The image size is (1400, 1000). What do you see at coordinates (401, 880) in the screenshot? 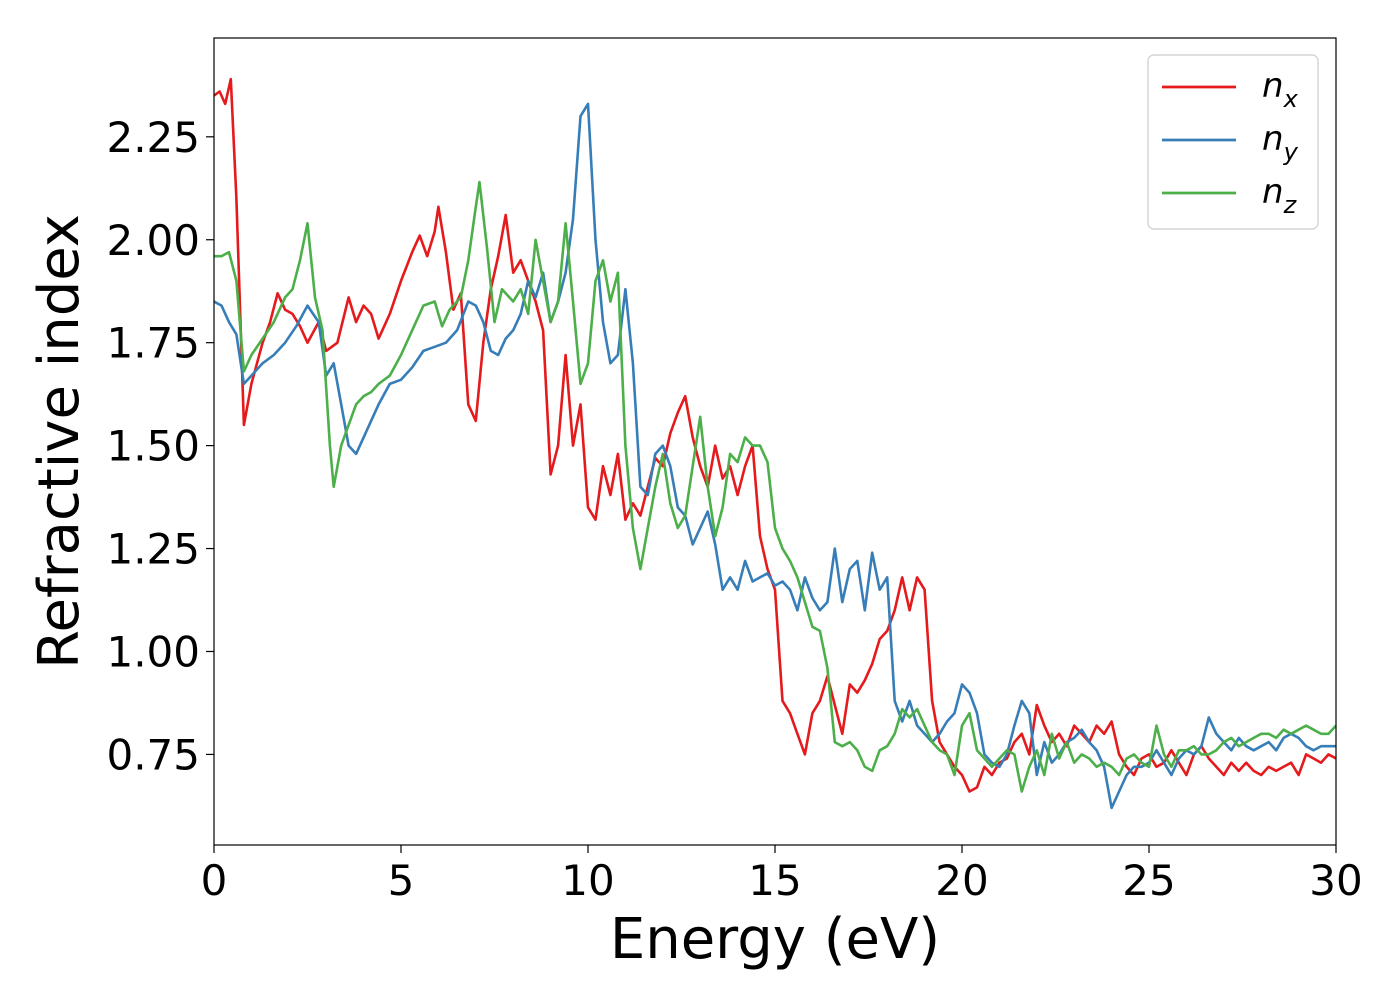
I see `x-tick-label: 5` at bounding box center [401, 880].